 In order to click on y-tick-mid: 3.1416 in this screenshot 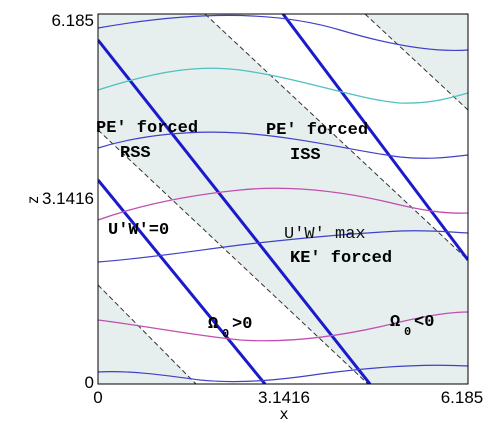, I will do `click(68, 198)`.